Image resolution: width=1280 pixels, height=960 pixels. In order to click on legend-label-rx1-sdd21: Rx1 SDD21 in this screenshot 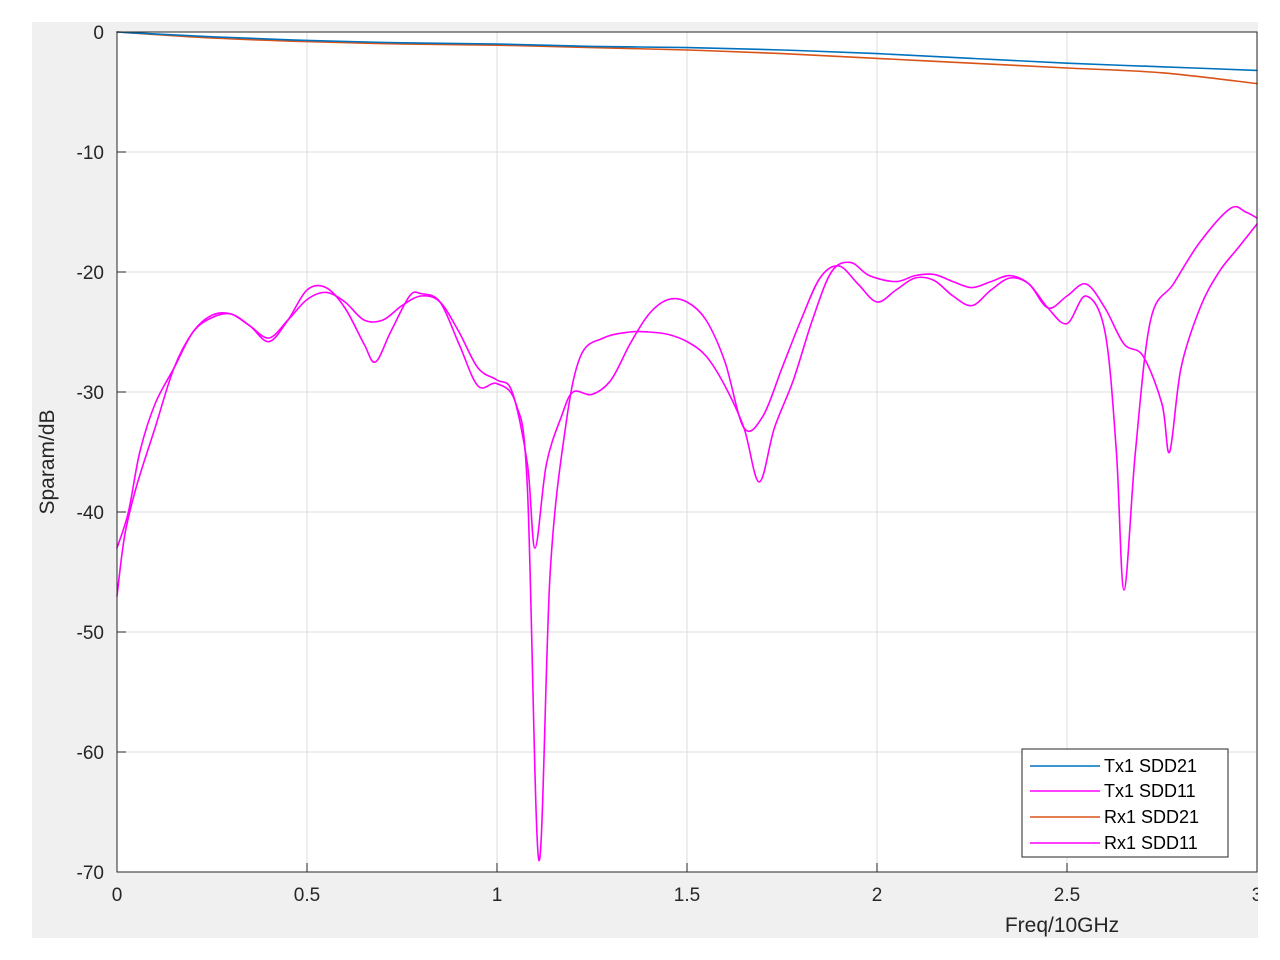, I will do `click(1151, 817)`.